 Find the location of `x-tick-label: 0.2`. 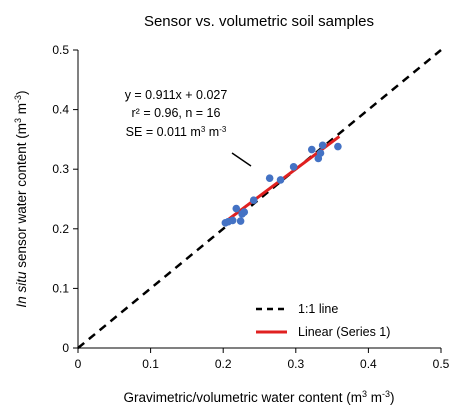

x-tick-label: 0.2 is located at coordinates (223, 364).